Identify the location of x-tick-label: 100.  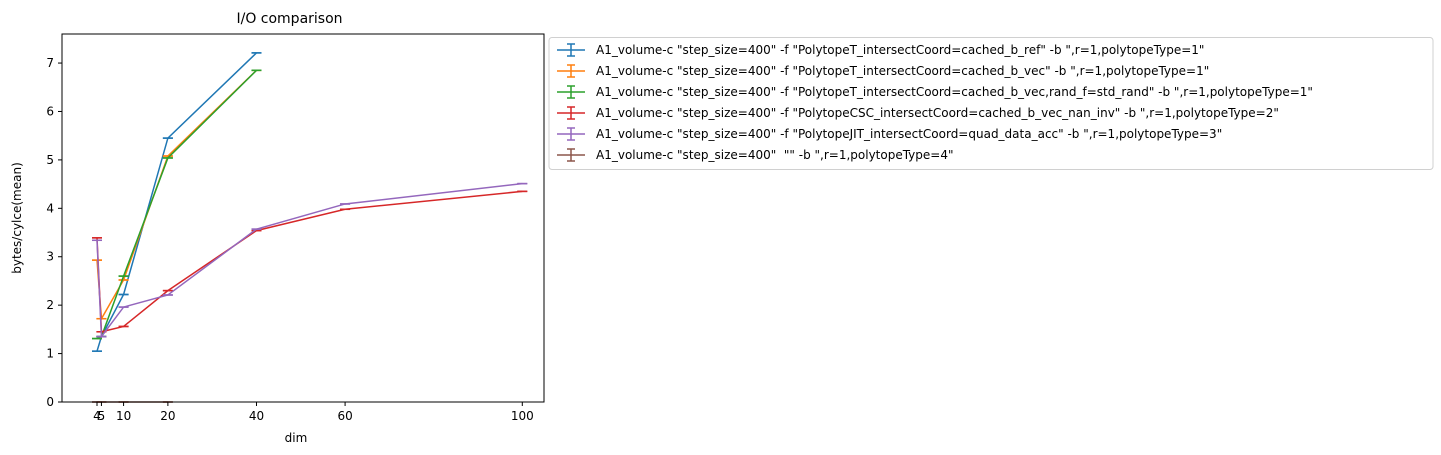
(522, 416).